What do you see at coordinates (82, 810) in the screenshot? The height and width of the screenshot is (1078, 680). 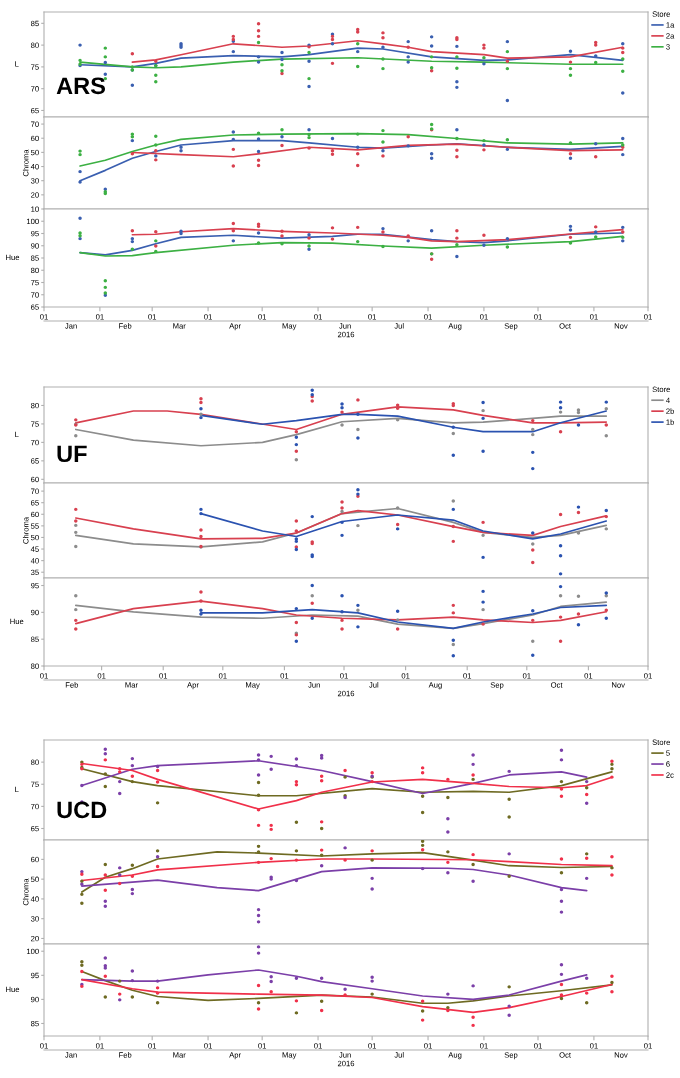 I see `text: UCD` at bounding box center [82, 810].